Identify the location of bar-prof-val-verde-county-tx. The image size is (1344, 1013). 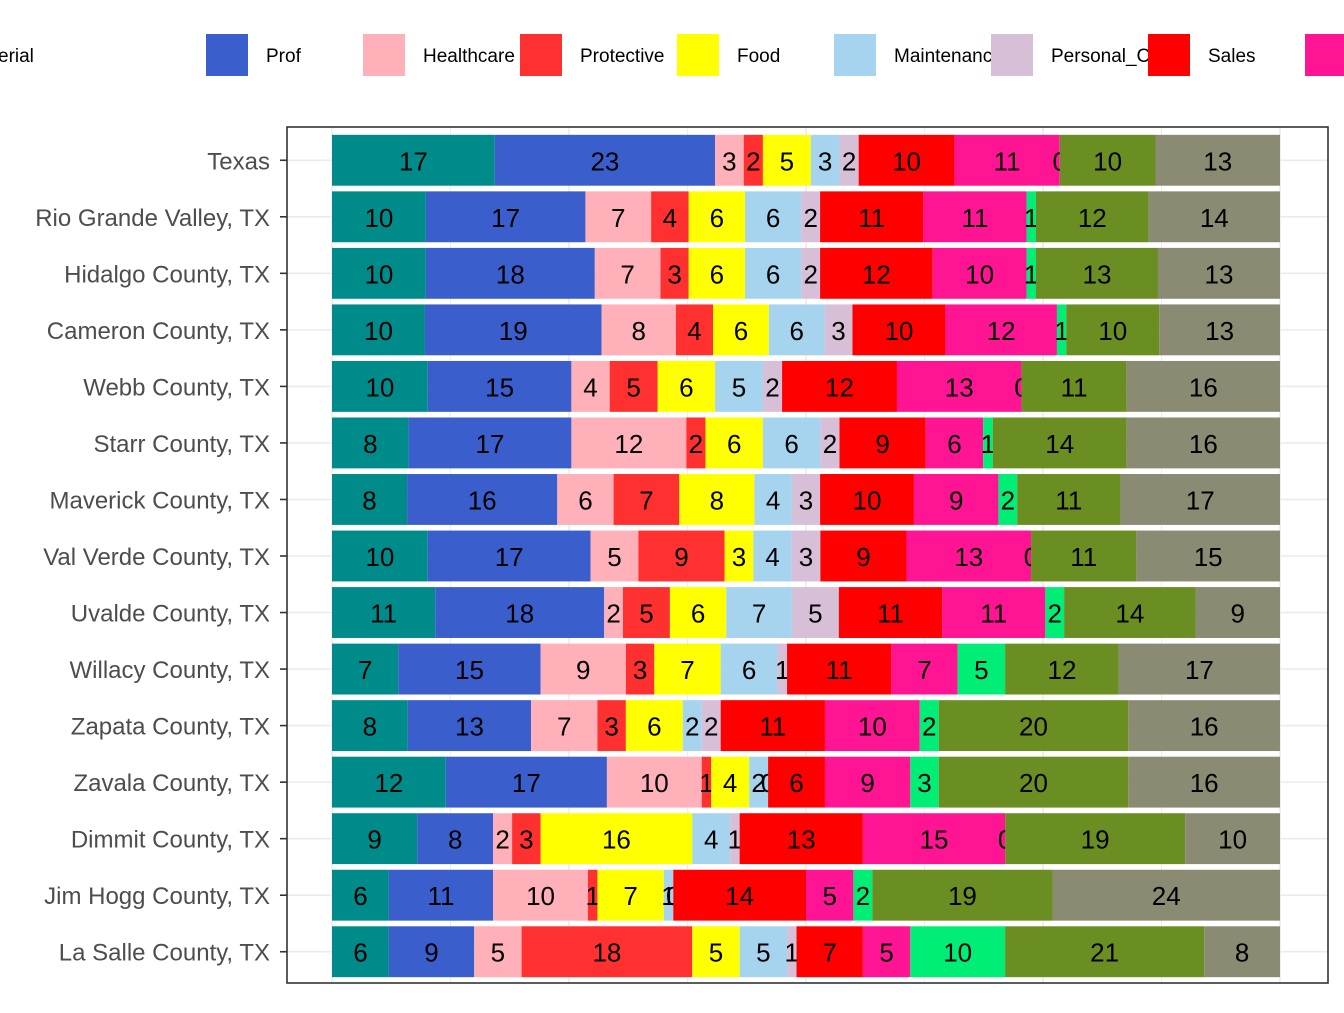
(509, 556).